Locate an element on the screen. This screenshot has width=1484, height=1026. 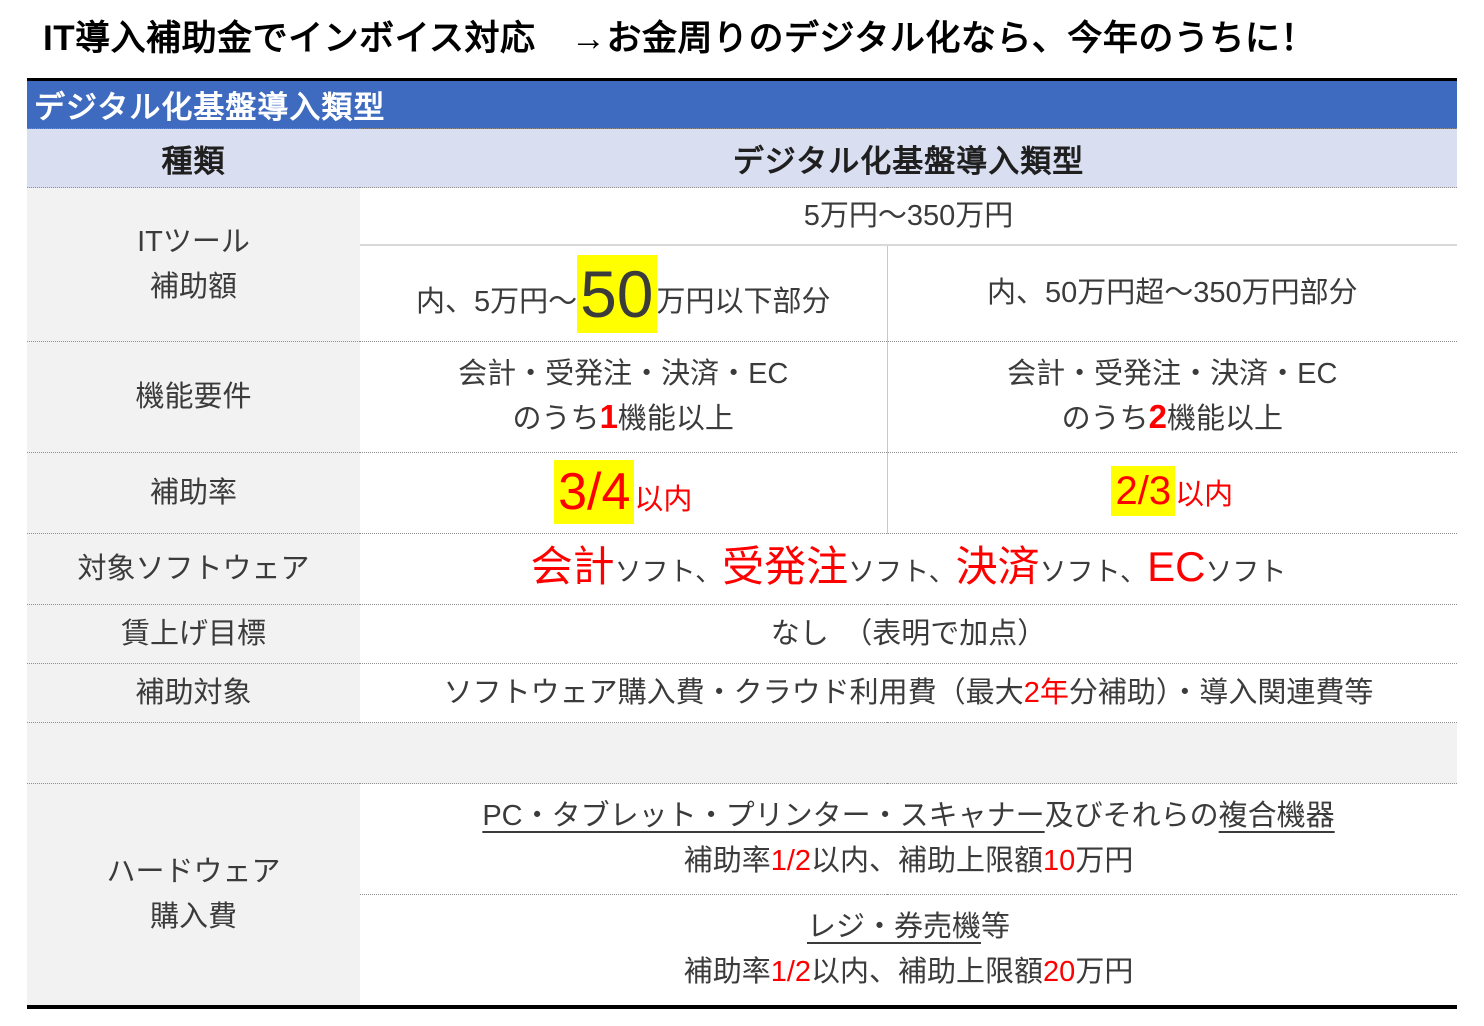
target-post: 分補助）・導入関連費等 is located at coordinates (1221, 692).